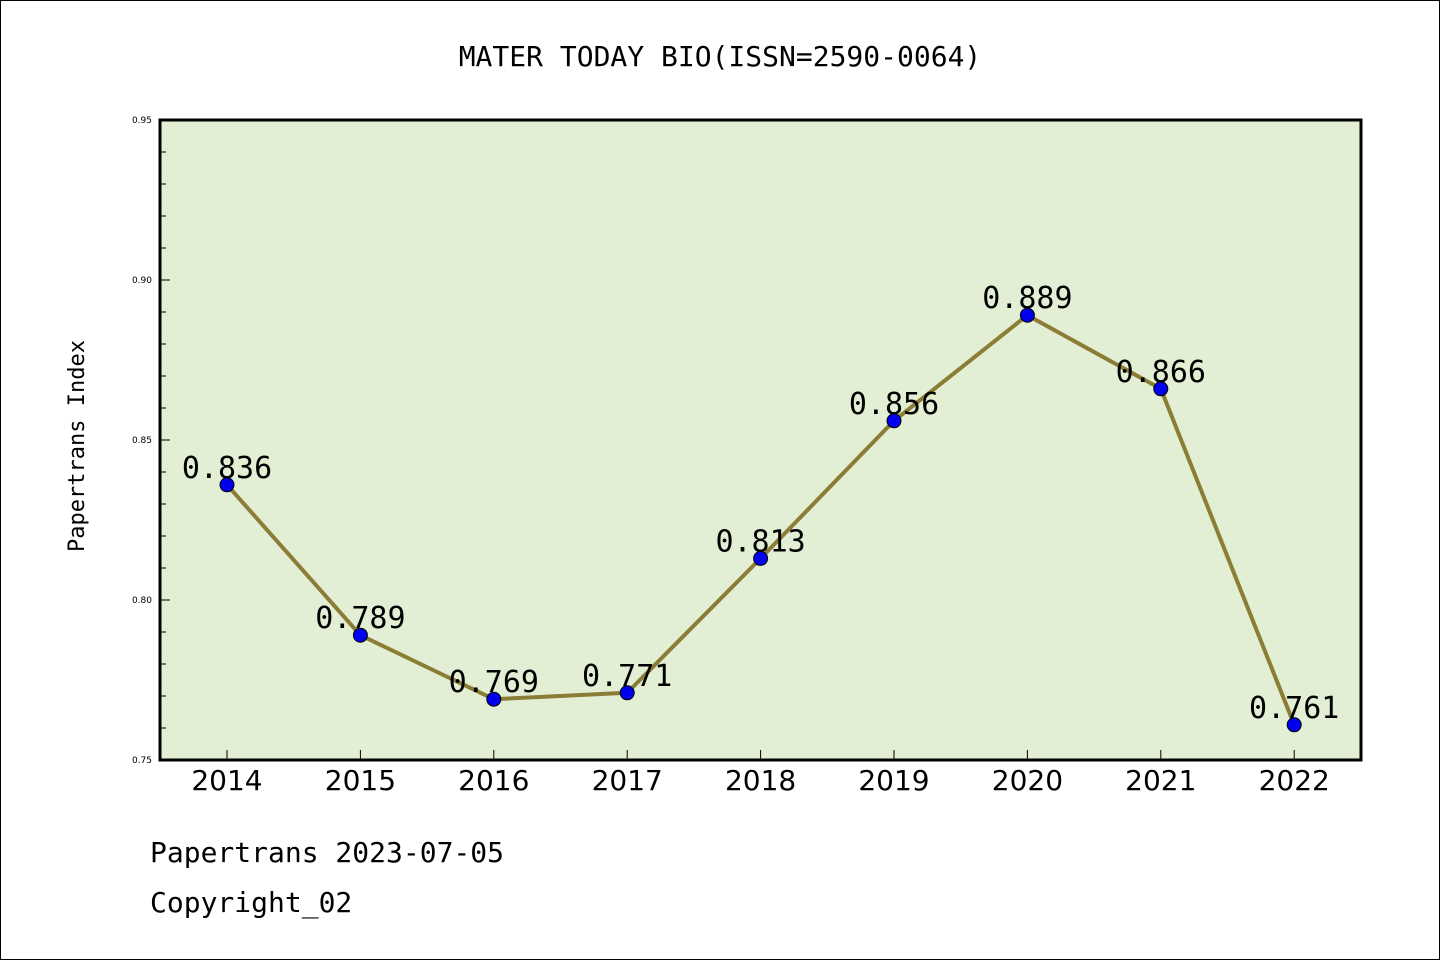  What do you see at coordinates (760, 780) in the screenshot?
I see `x-tick-label: 2018` at bounding box center [760, 780].